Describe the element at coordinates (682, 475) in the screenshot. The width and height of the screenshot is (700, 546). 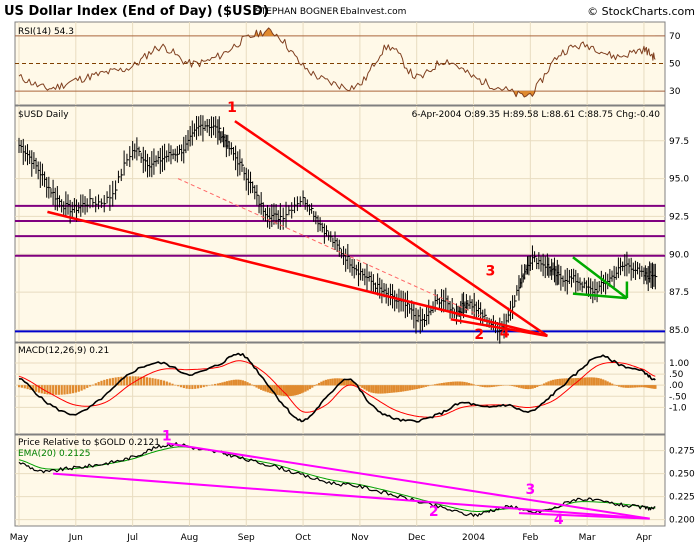
I see `relative-tick-label: 0.250` at that location.